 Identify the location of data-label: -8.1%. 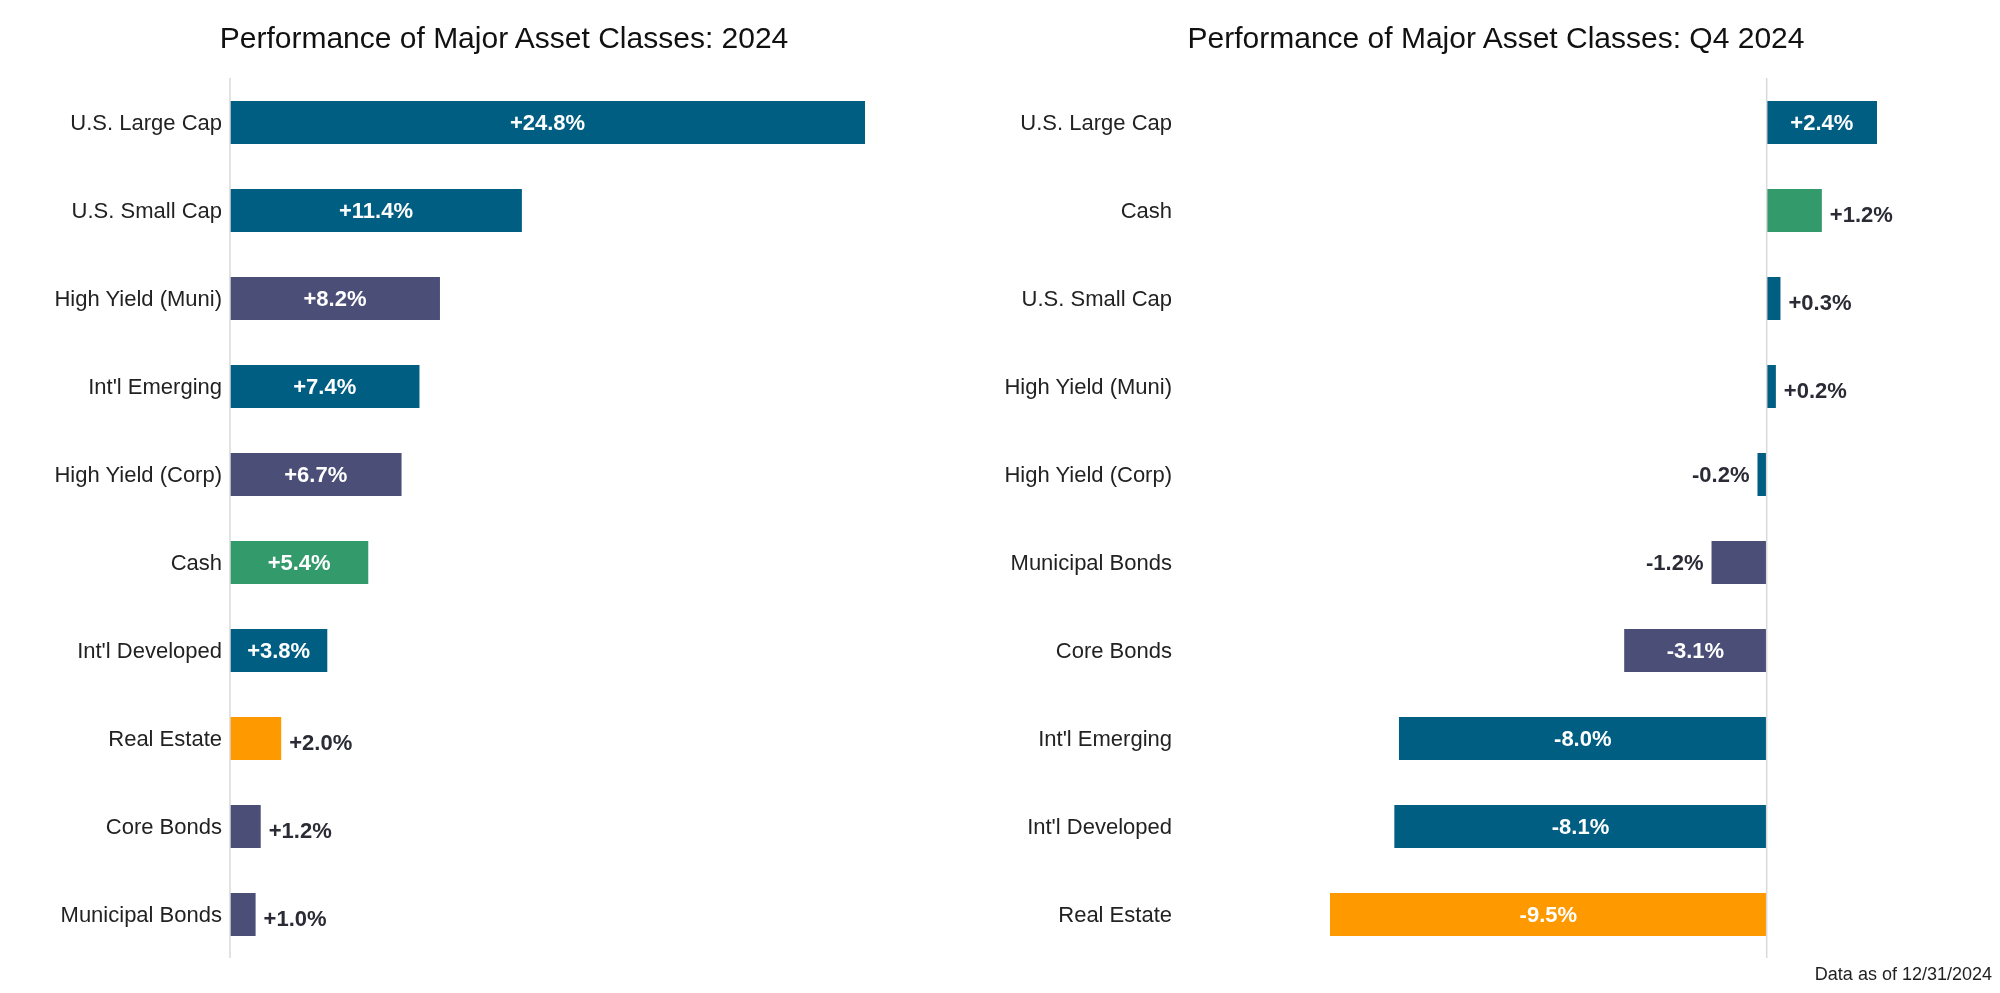
(1580, 827).